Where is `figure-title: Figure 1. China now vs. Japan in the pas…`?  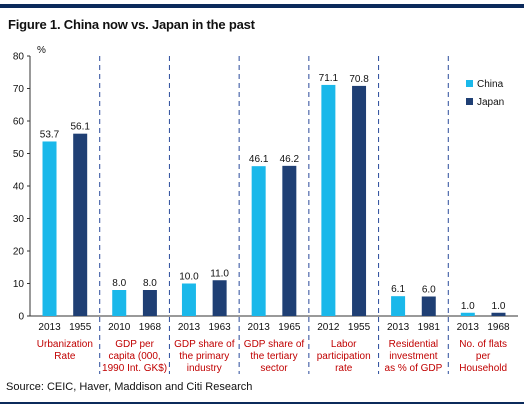 figure-title: Figure 1. China now vs. Japan in the pas… is located at coordinates (131, 24).